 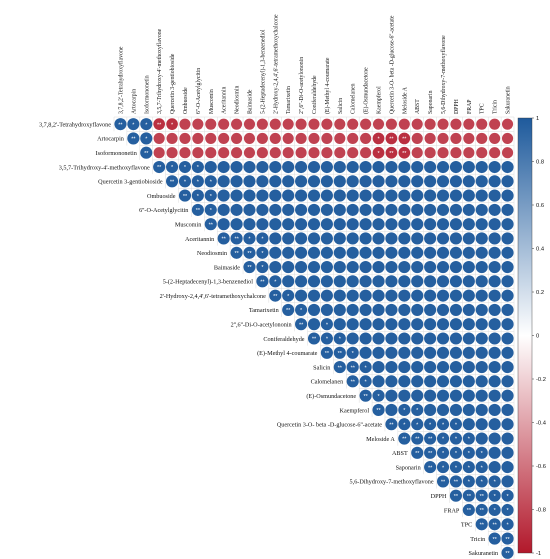 What do you see at coordinates (379, 100) in the screenshot?
I see `column-label: Kaempferol` at bounding box center [379, 100].